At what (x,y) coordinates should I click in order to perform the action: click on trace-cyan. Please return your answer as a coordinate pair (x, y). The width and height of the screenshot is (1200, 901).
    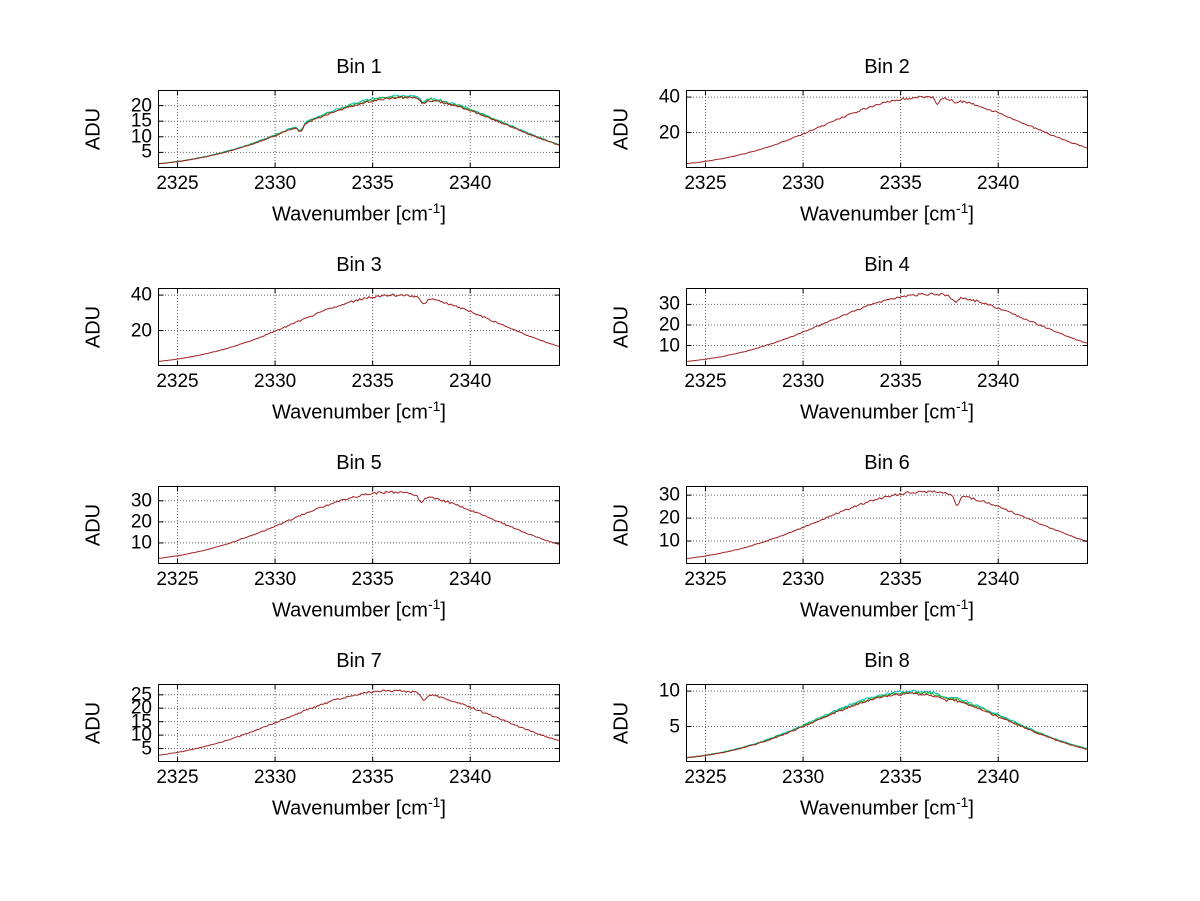
    Looking at the image, I should click on (886, 724).